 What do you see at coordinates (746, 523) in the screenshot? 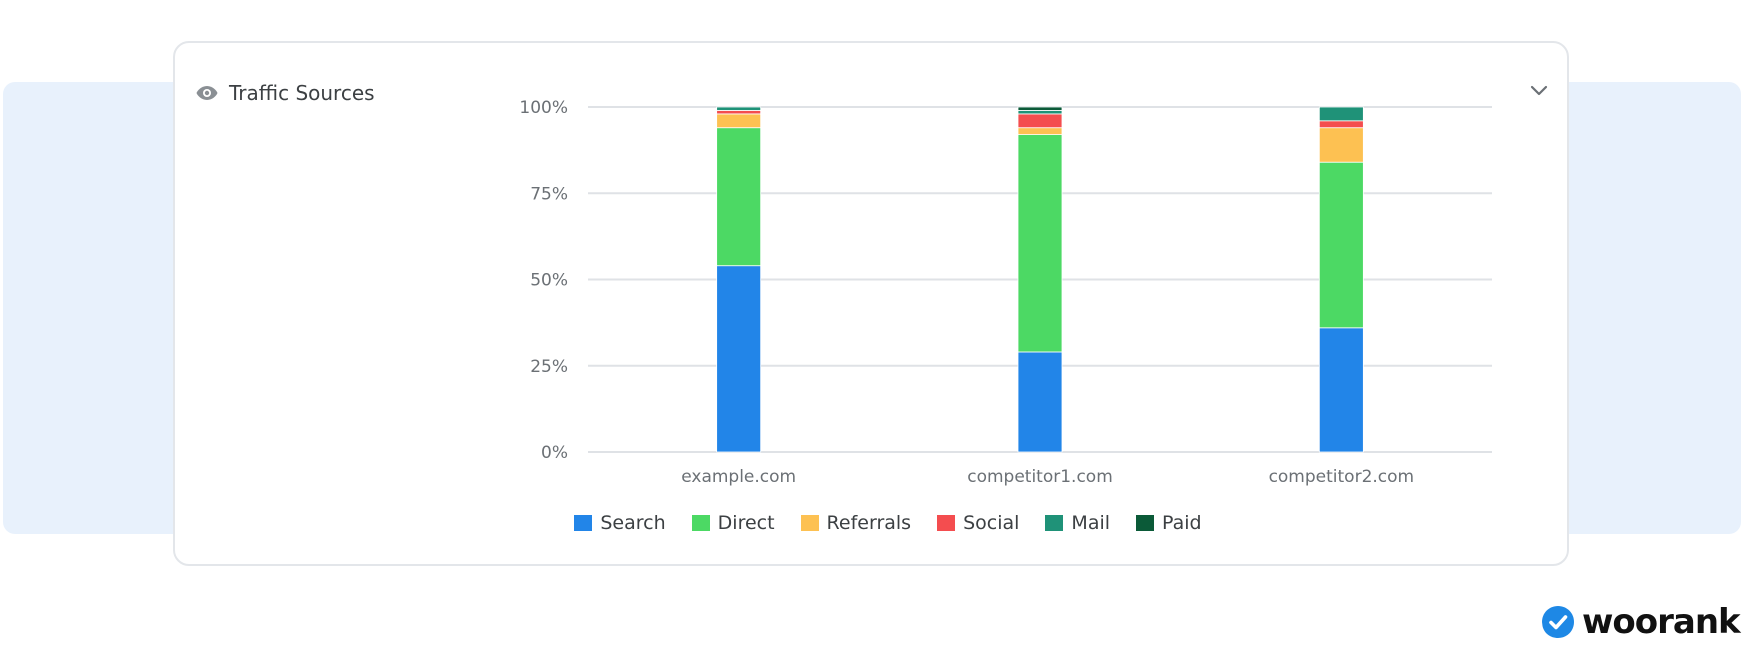
I see `legend-label: Direct` at bounding box center [746, 523].